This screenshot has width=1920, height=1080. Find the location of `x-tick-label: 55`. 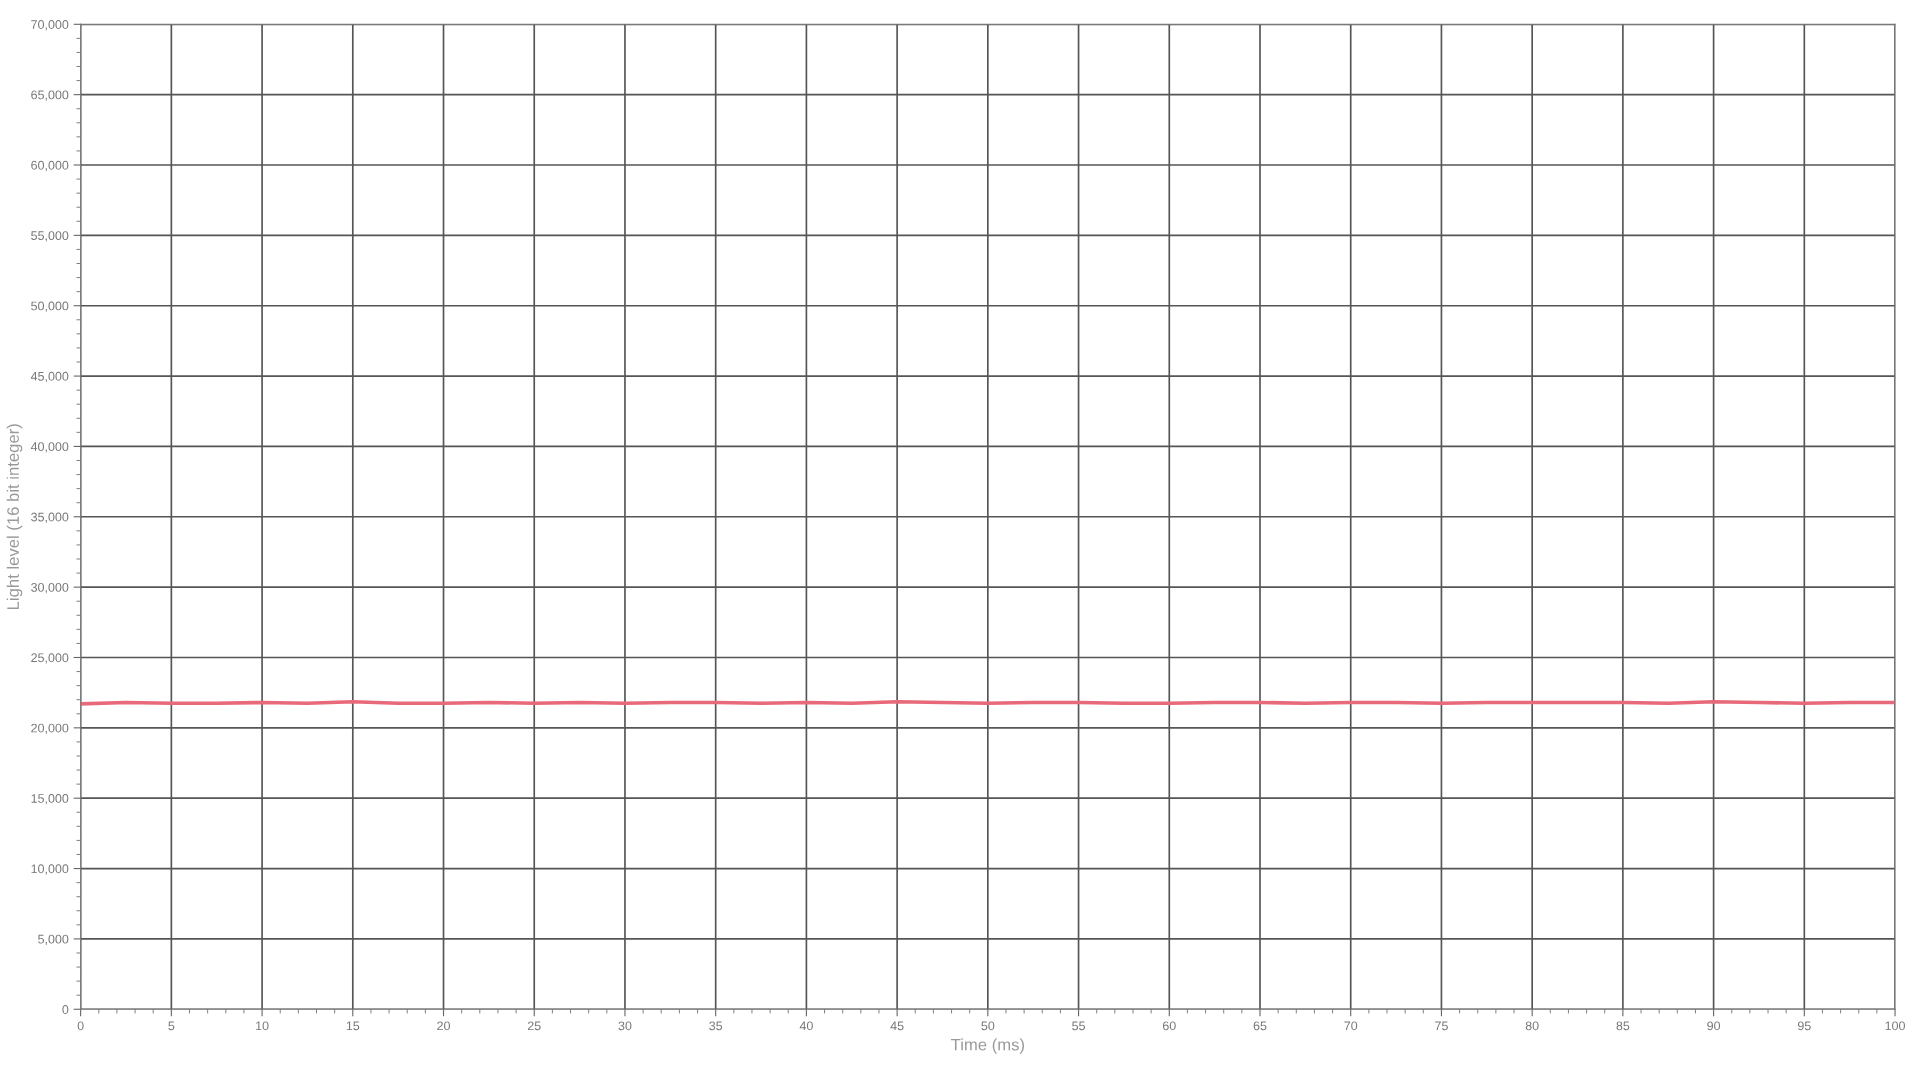

x-tick-label: 55 is located at coordinates (1078, 1026).